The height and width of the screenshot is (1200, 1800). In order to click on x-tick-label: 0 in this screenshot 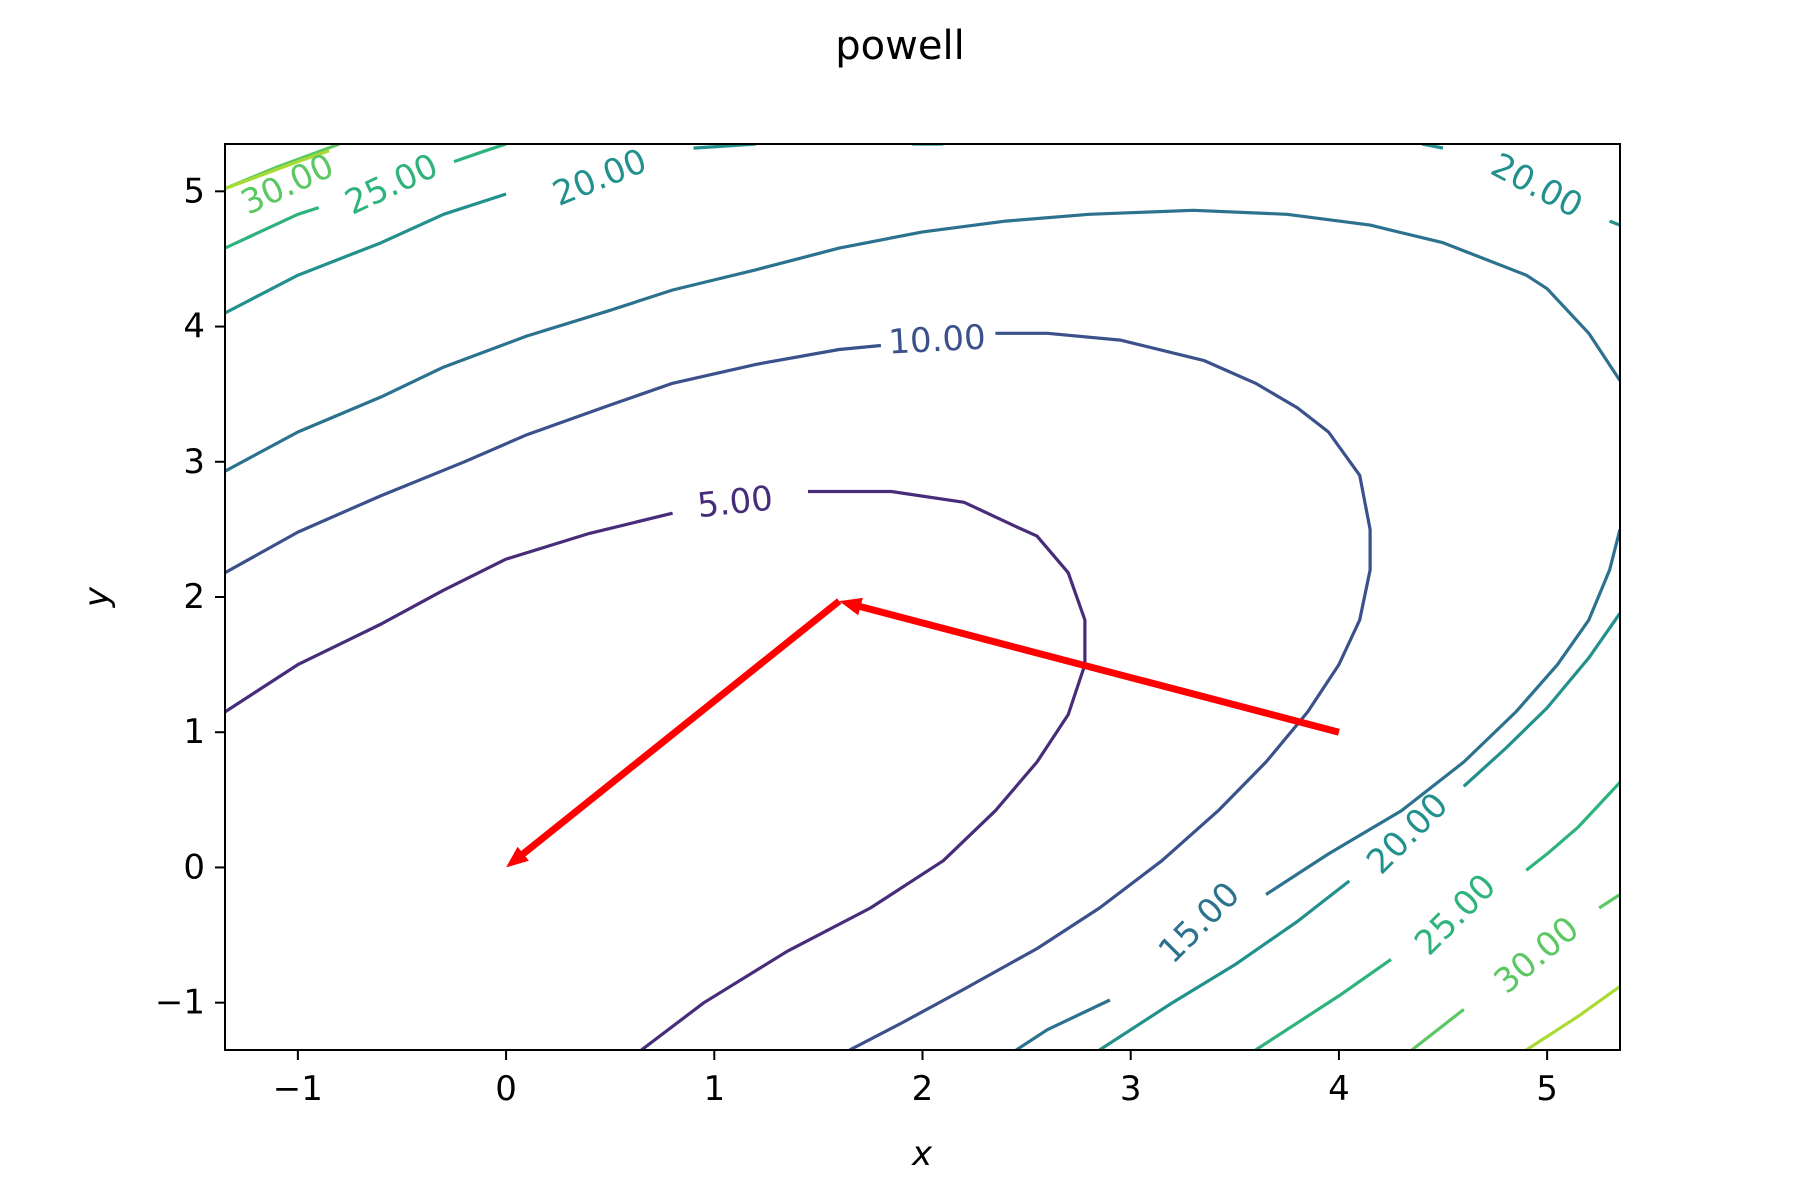, I will do `click(506, 1089)`.